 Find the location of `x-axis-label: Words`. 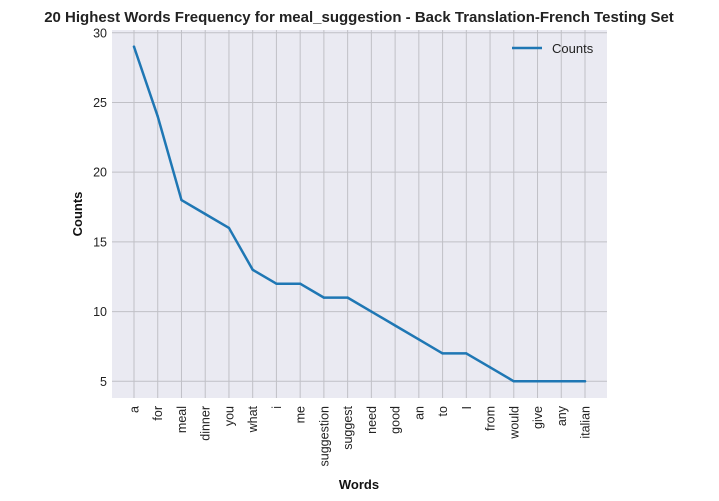

x-axis-label: Words is located at coordinates (359, 484).